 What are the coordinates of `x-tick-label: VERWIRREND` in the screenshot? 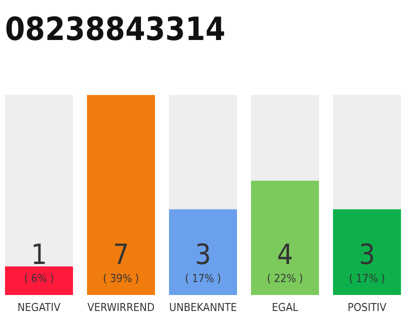 It's located at (121, 307).